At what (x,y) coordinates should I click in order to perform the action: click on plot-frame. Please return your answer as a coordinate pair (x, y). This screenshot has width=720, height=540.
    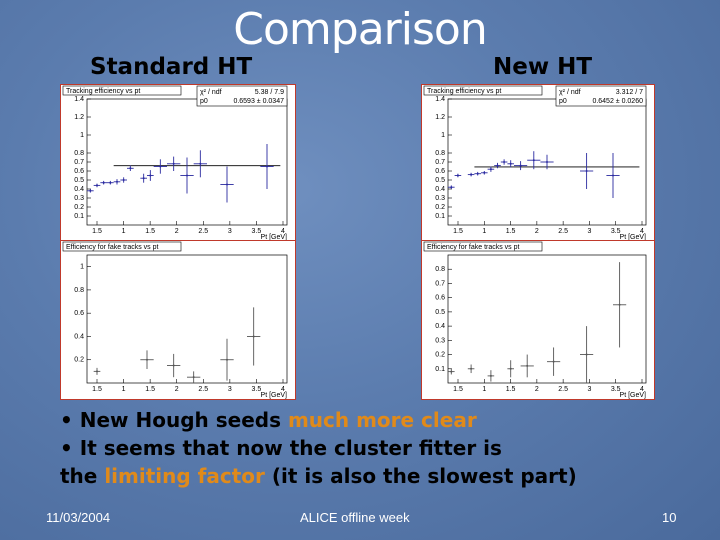
    Looking at the image, I should click on (547, 319).